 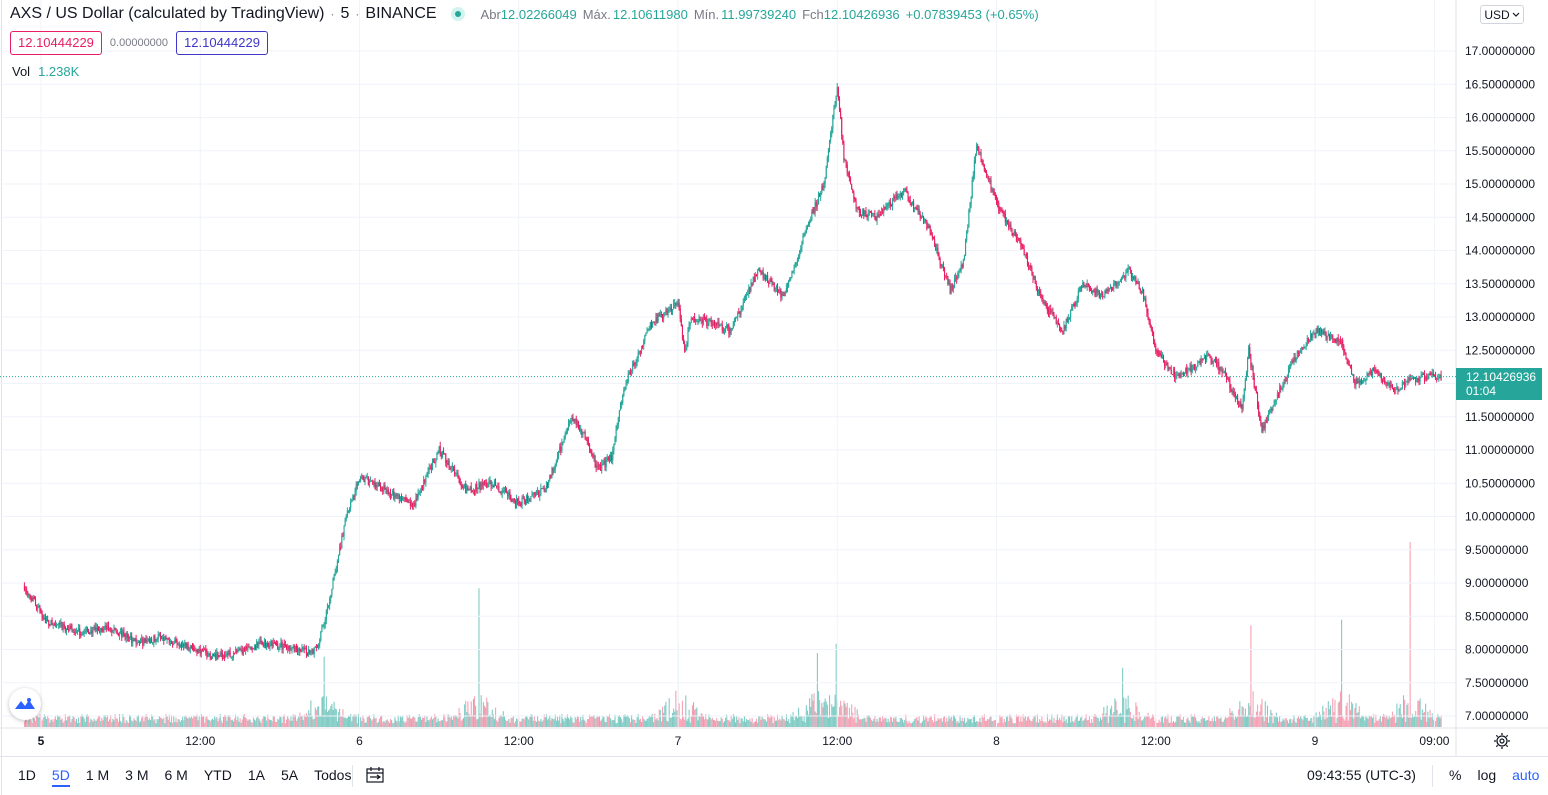 I want to click on range-tab-1m: 1 M, so click(x=97, y=775).